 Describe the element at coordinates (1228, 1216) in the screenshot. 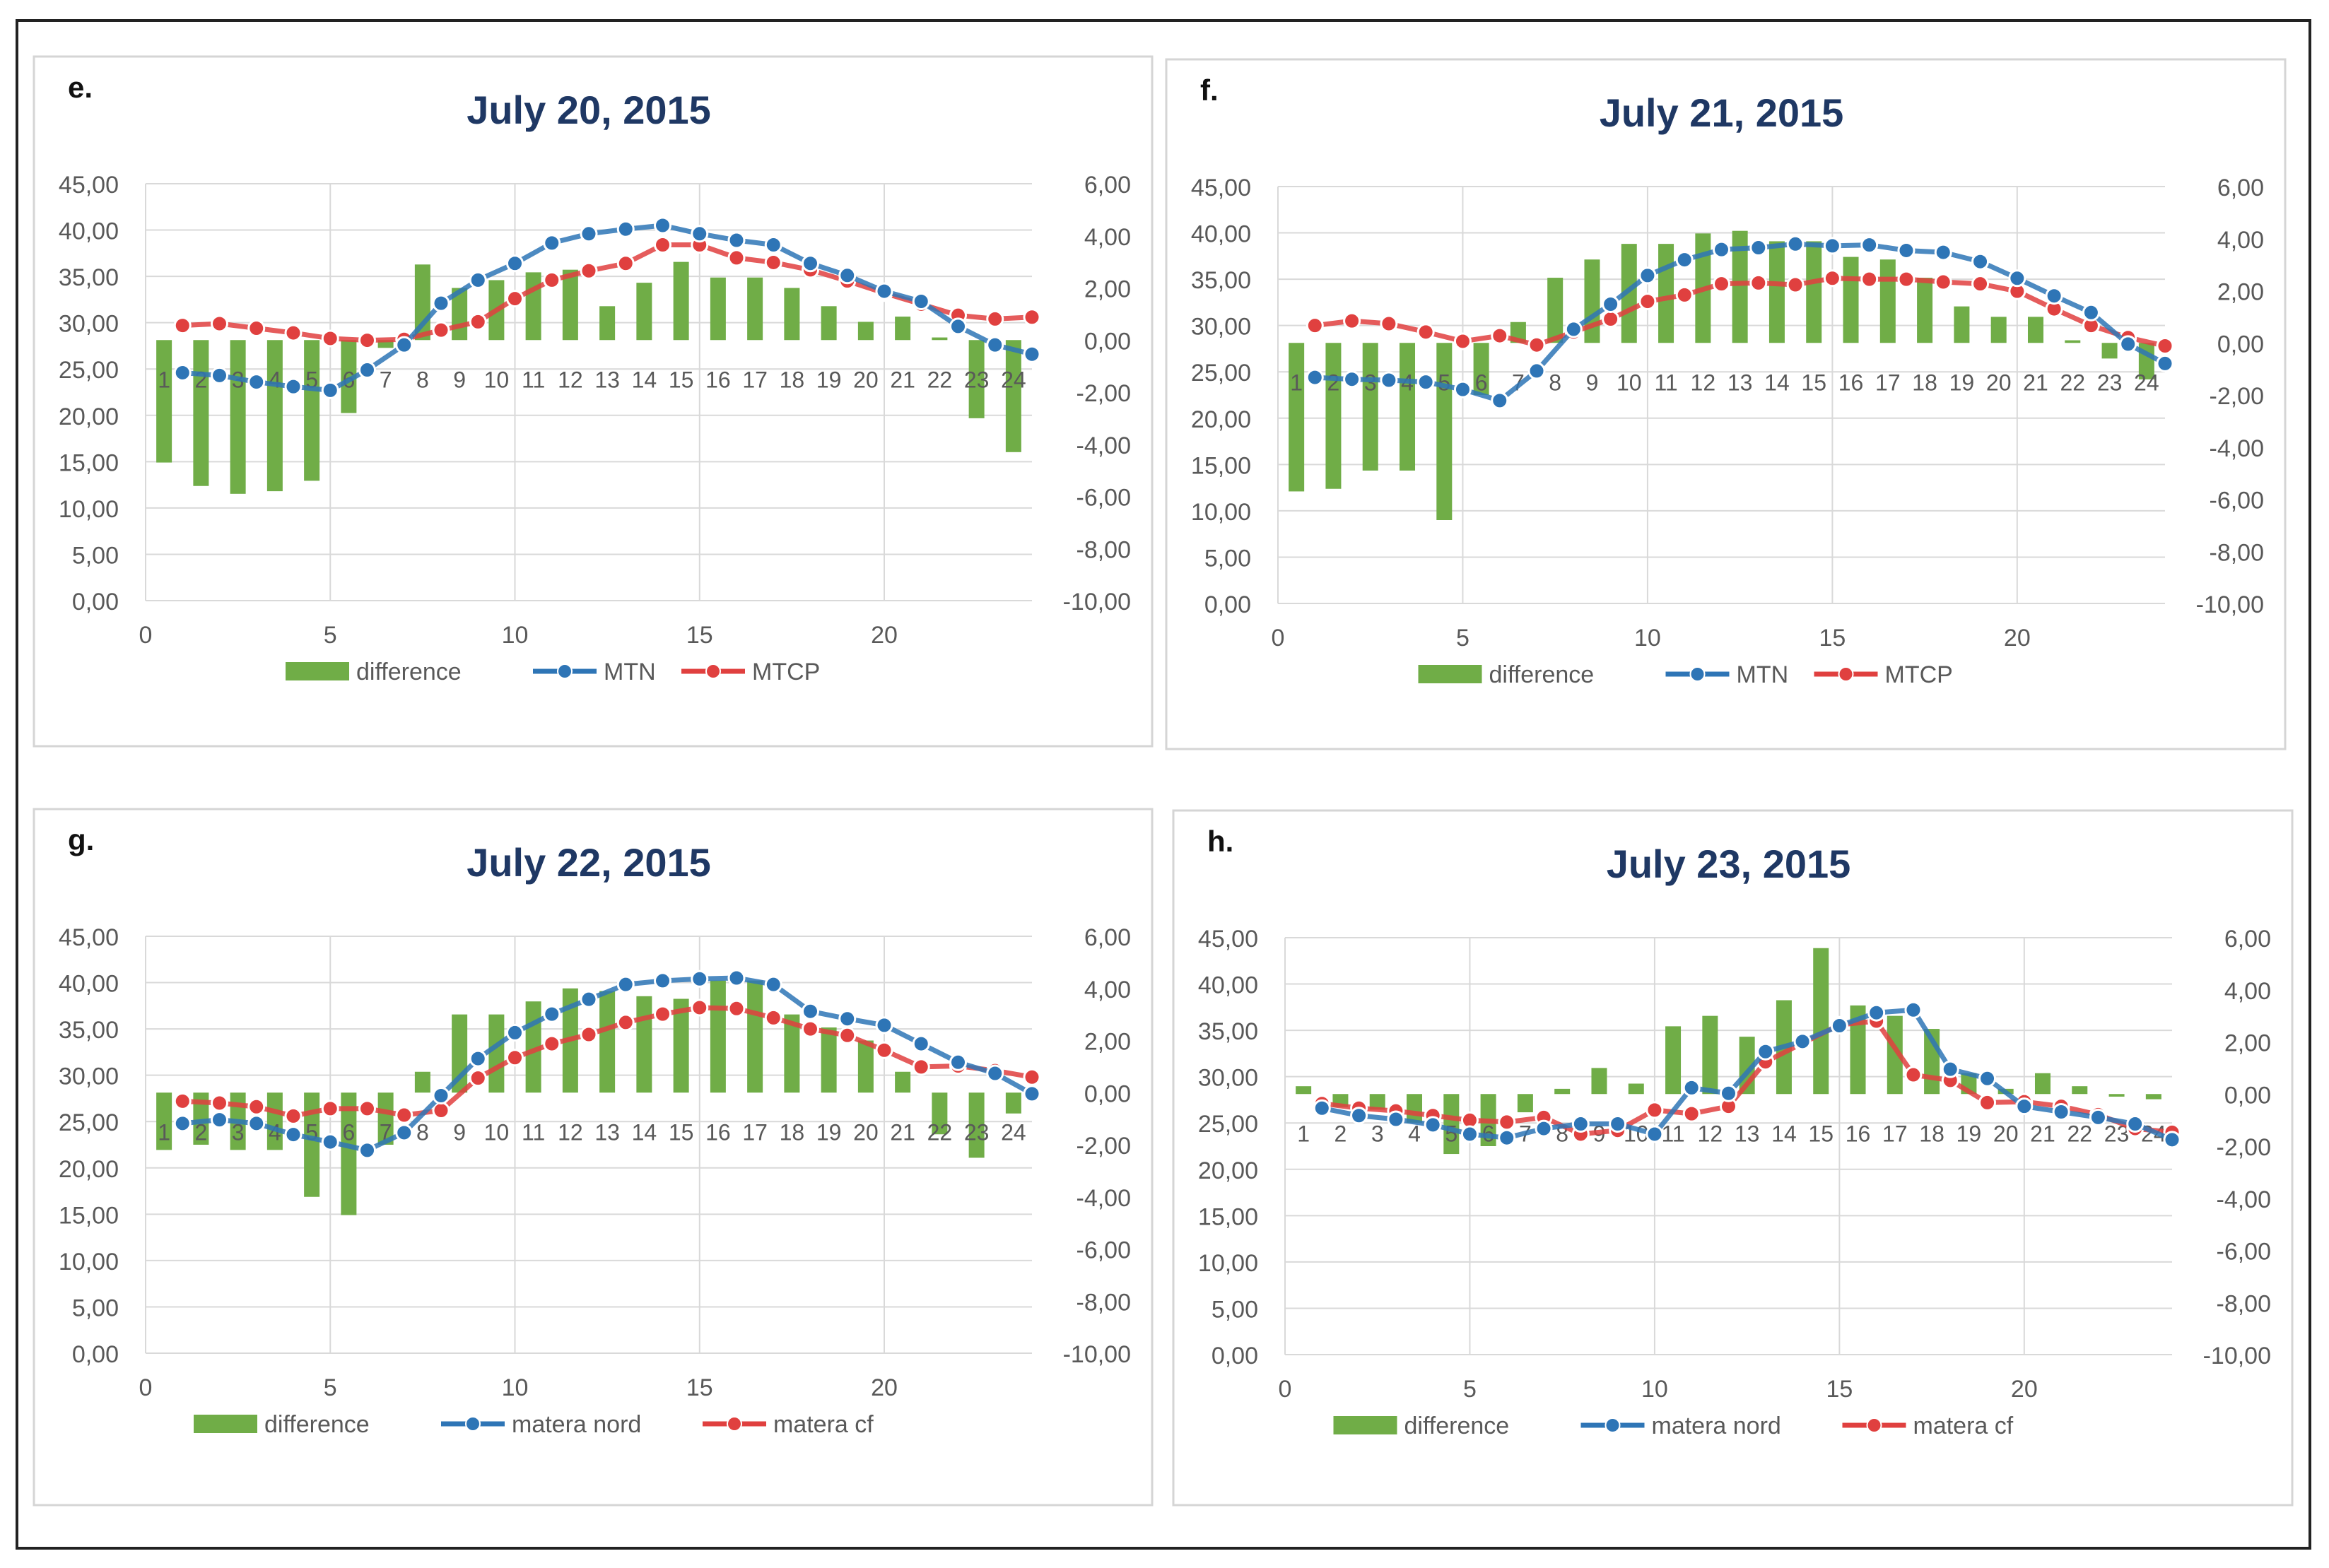

I see `y-tick-label-left: 15,00` at that location.